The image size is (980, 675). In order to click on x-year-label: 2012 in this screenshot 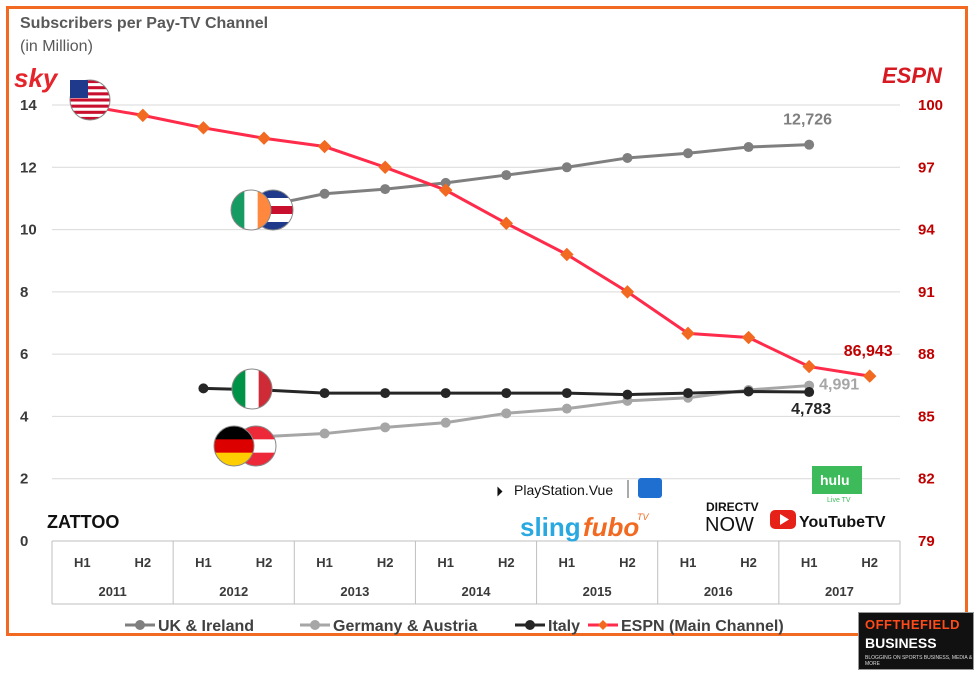, I will do `click(233, 591)`.